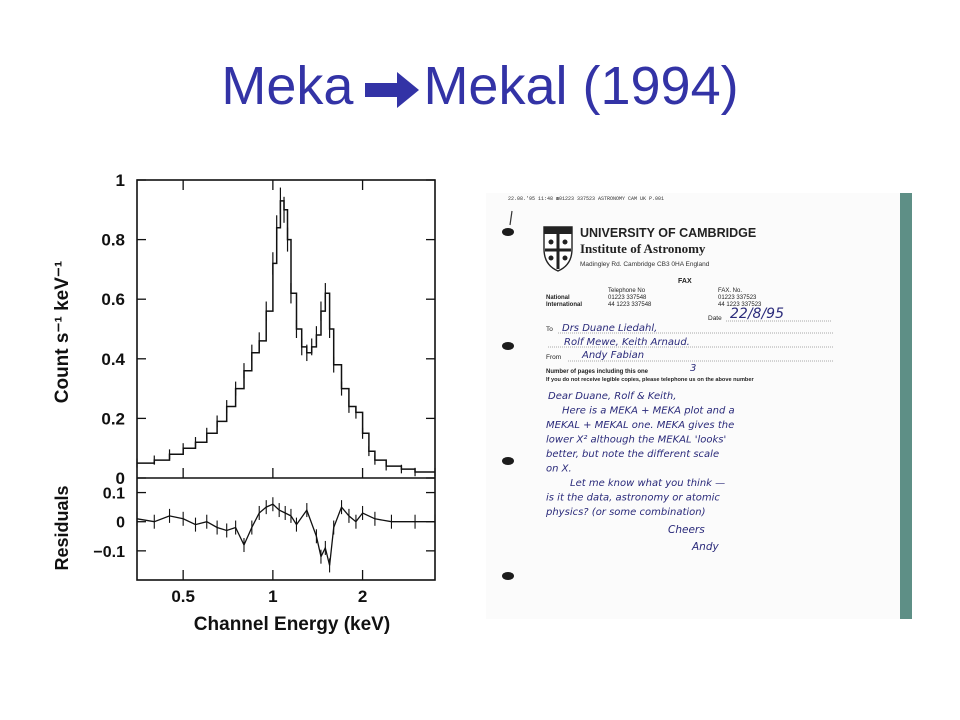 This screenshot has width=960, height=720. What do you see at coordinates (668, 233) in the screenshot?
I see `institution-name: UNIVERSITY OF CAMBRIDGE` at bounding box center [668, 233].